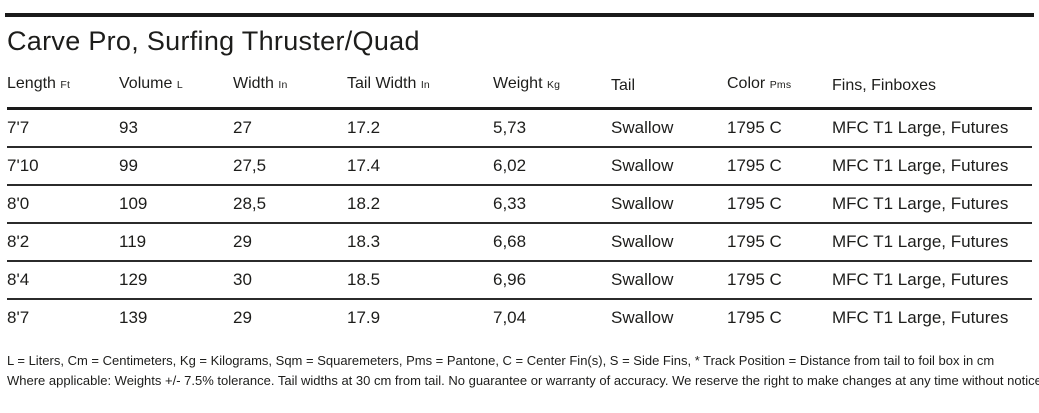 The height and width of the screenshot is (413, 1039). Describe the element at coordinates (519, 15) in the screenshot. I see `top-rule` at that location.